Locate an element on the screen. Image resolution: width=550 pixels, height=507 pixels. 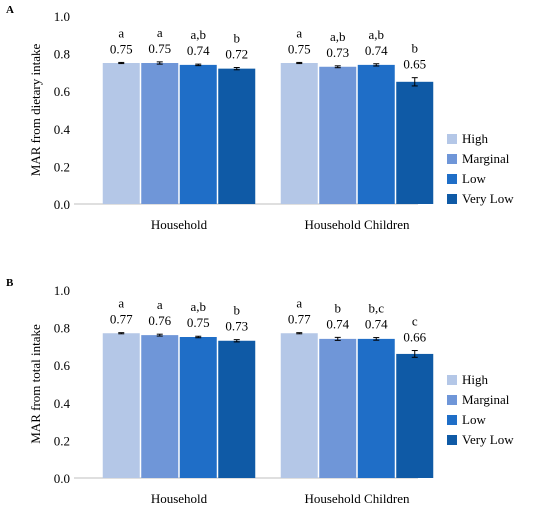
panel-label: A is located at coordinates (10, 10).